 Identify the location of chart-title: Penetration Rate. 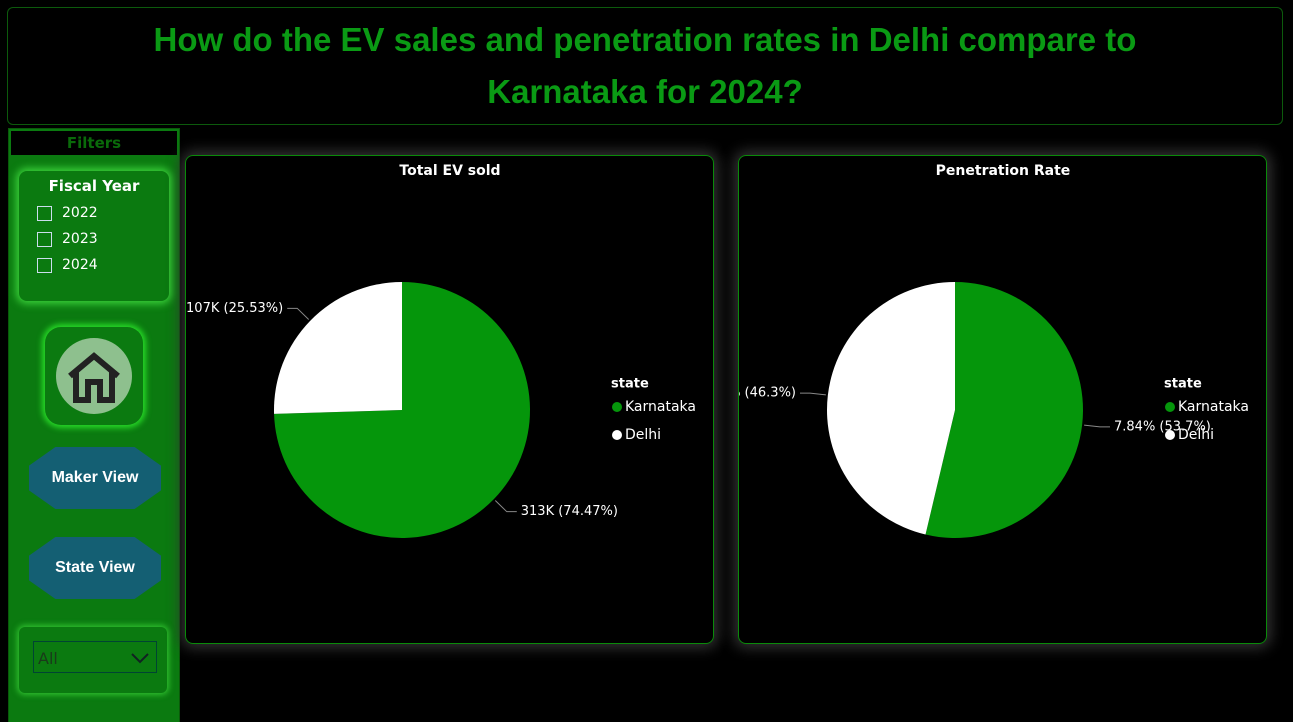
(1003, 171).